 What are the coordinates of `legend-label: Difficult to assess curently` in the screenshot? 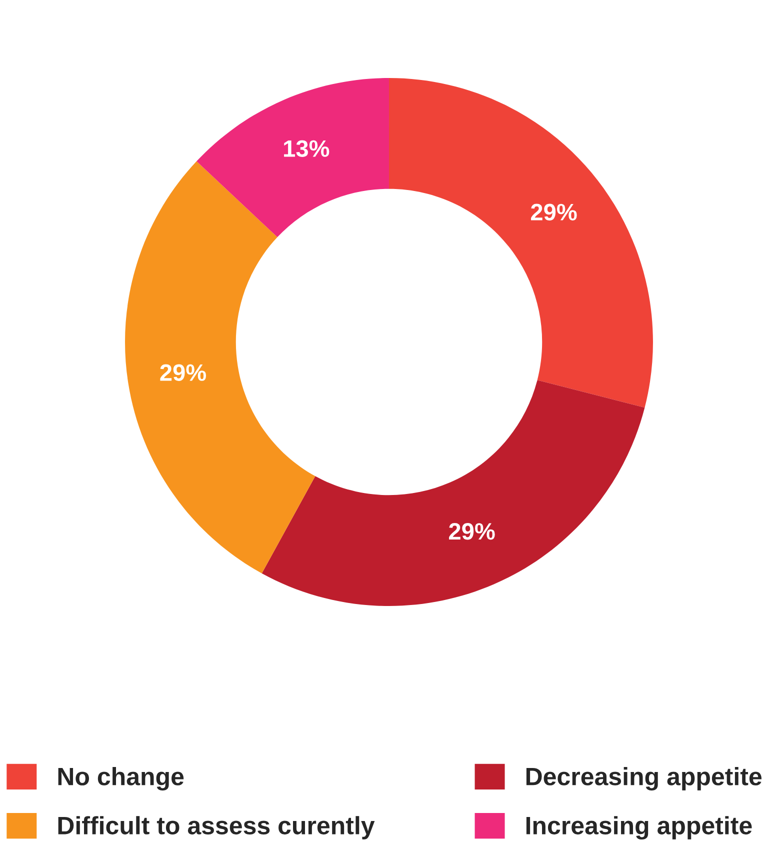 It's located at (216, 828).